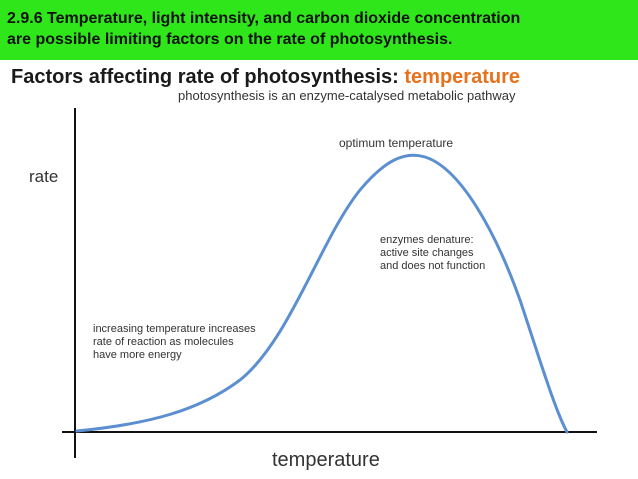  I want to click on annotation-denature-line: and does not function, so click(433, 266).